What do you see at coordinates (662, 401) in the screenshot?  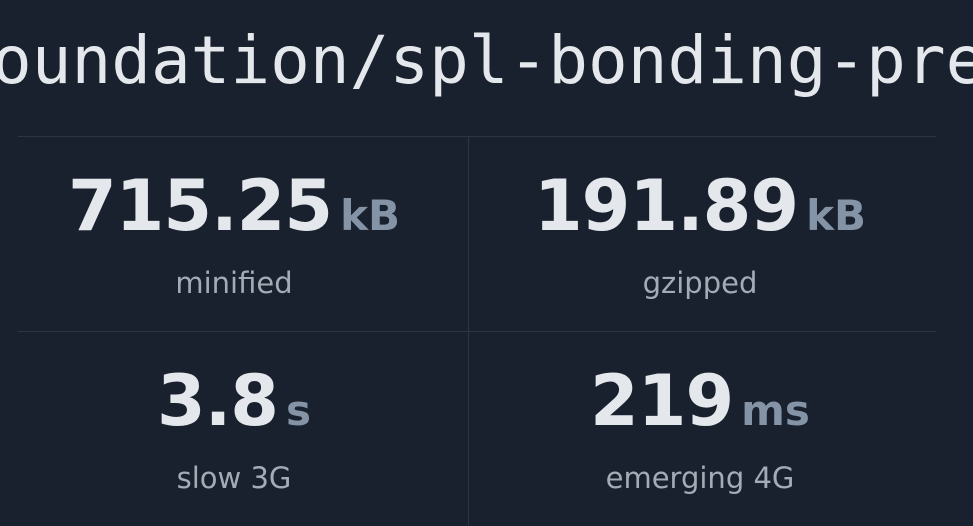 I see `stat-value: 219` at bounding box center [662, 401].